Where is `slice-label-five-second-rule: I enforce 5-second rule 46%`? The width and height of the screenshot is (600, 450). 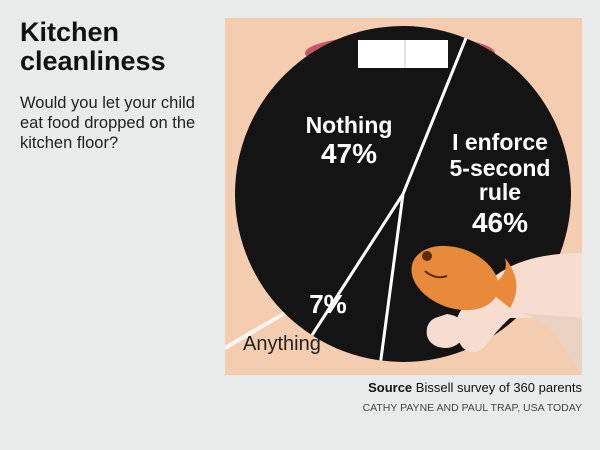 slice-label-five-second-rule: I enforce 5-second rule 46% is located at coordinates (500, 183).